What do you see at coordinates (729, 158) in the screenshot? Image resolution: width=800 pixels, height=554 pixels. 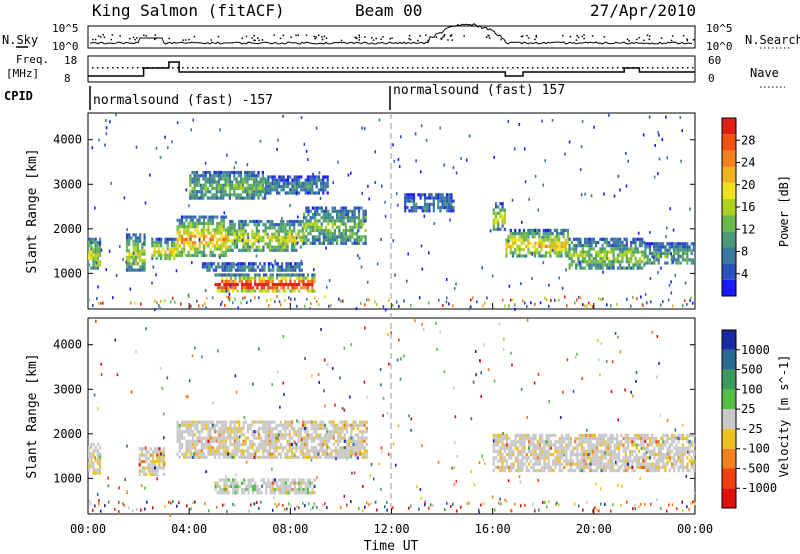 I see `colorbar-swatch` at bounding box center [729, 158].